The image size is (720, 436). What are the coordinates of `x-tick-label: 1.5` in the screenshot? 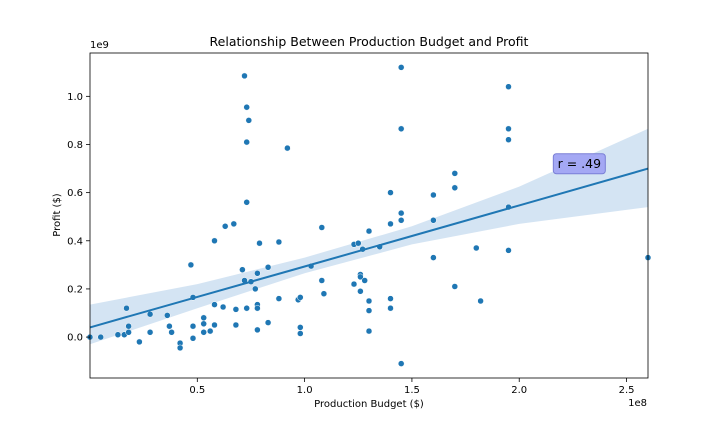 It's located at (412, 390).